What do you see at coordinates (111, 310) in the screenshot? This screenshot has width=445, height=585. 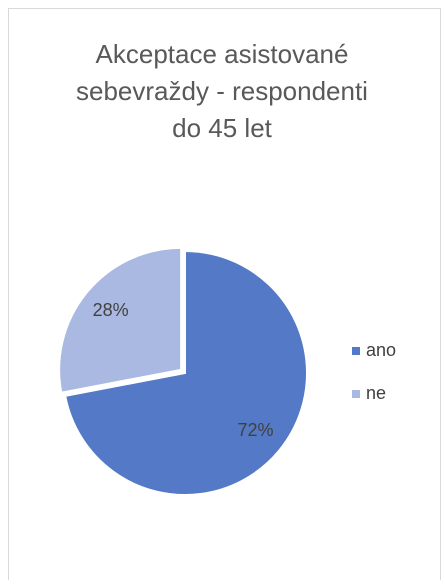 I see `data-label: 28%` at bounding box center [111, 310].